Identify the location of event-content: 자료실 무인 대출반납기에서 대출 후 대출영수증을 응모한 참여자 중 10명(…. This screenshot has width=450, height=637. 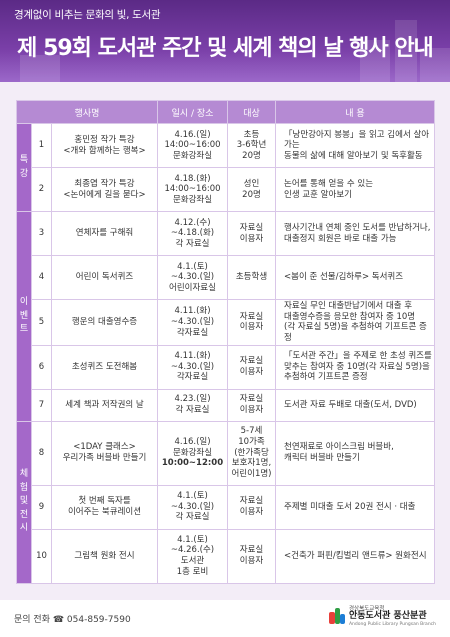
(355, 322).